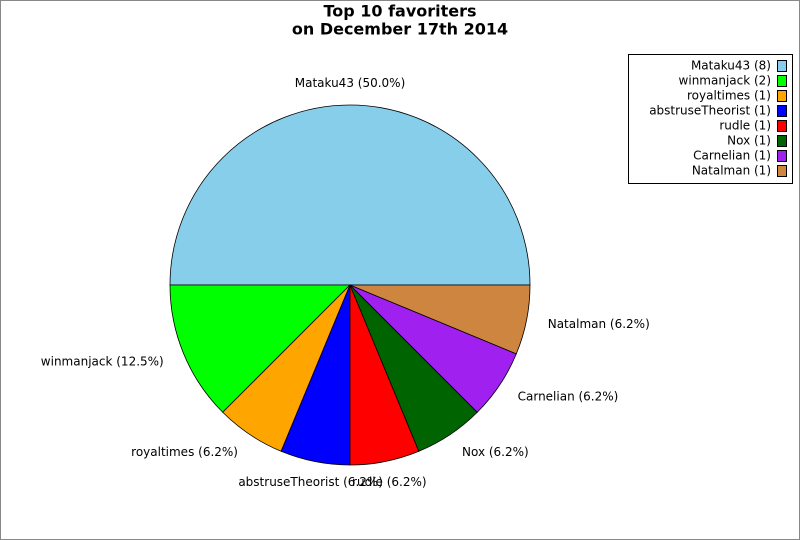 This screenshot has height=540, width=800. What do you see at coordinates (710, 111) in the screenshot?
I see `legend-label: abstruseTheorist (1)` at bounding box center [710, 111].